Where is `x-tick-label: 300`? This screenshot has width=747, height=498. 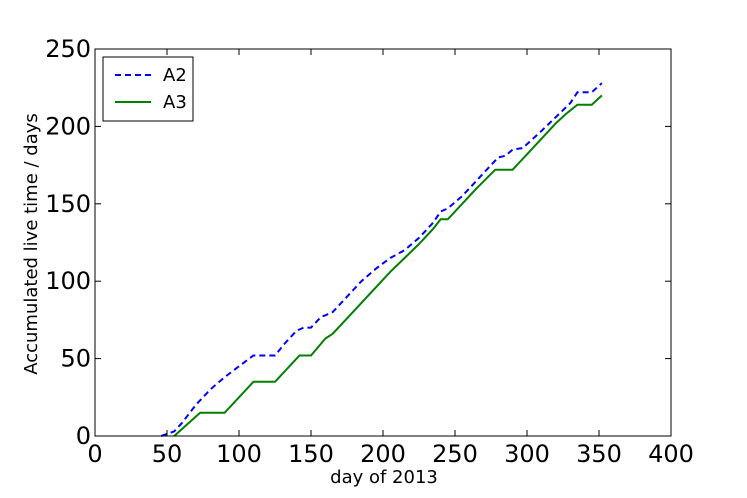
x-tick-label: 300 is located at coordinates (527, 454).